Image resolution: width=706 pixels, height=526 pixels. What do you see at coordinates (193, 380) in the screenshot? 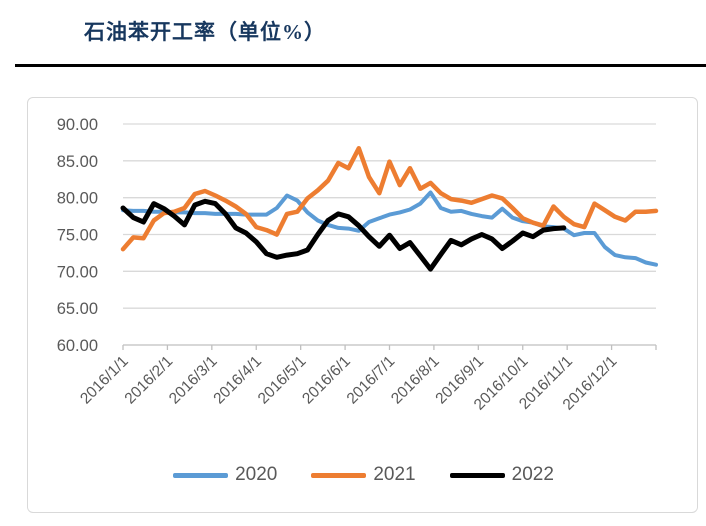
I see `x-axis-label: 2016/3/1` at bounding box center [193, 380].